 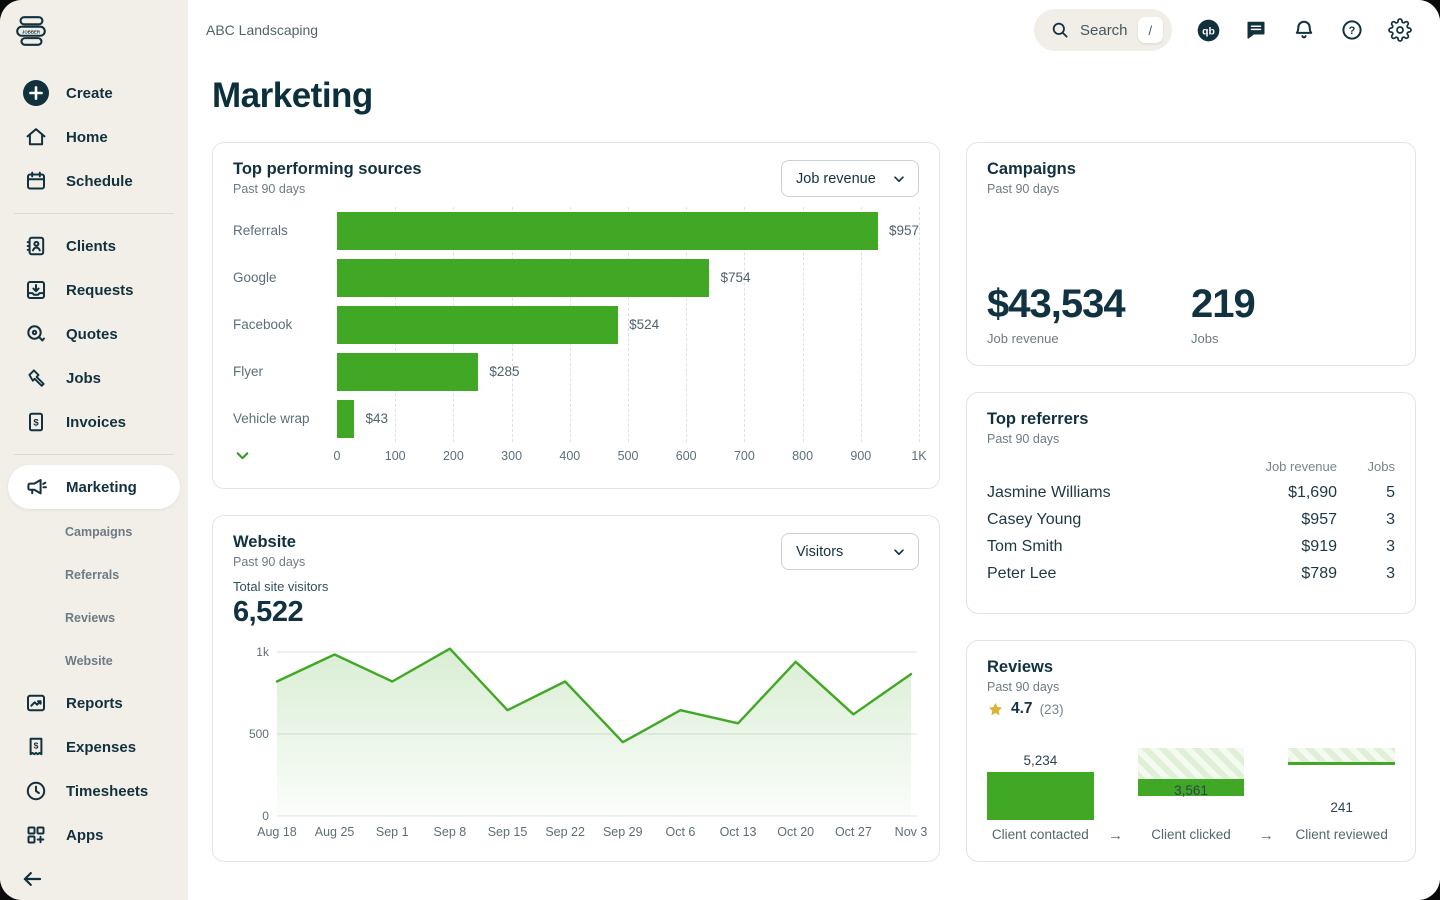 What do you see at coordinates (94, 246) in the screenshot?
I see `sidebar-item-clients: Clients` at bounding box center [94, 246].